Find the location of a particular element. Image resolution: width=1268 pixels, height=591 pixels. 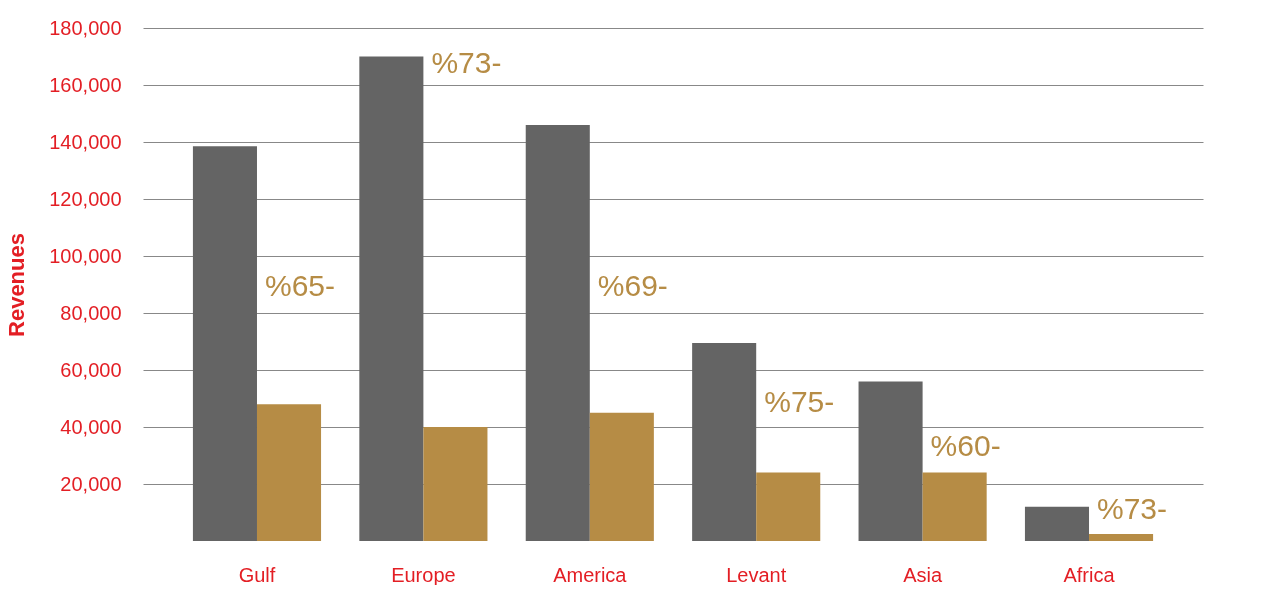

x-tick-label: America is located at coordinates (590, 574).